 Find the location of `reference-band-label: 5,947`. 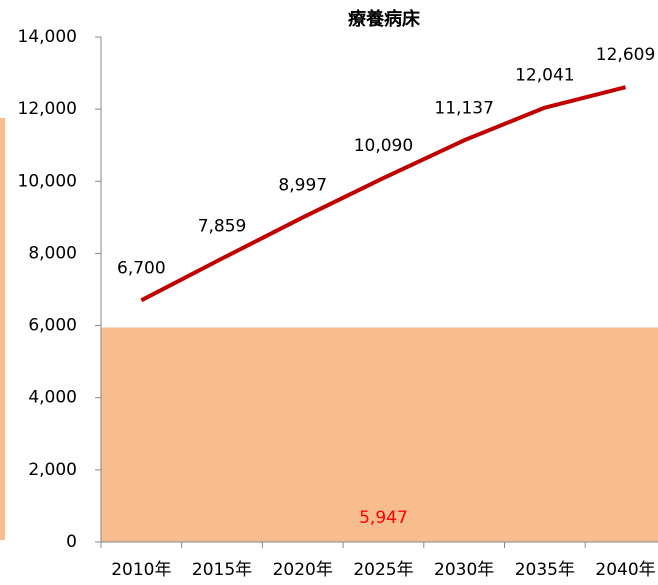

reference-band-label: 5,947 is located at coordinates (383, 518).